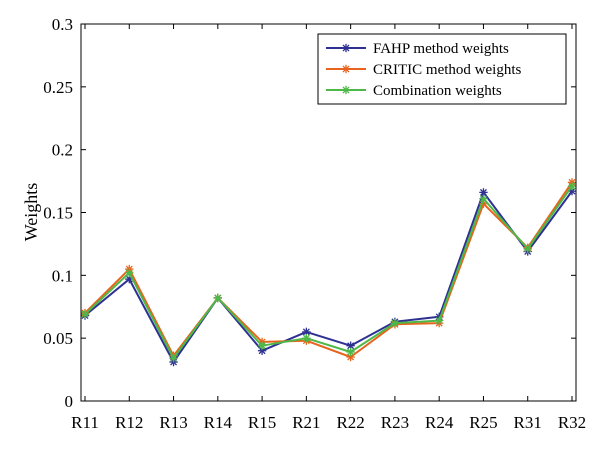 The height and width of the screenshot is (451, 600). Describe the element at coordinates (439, 422) in the screenshot. I see `x-tick-label: R24` at that location.